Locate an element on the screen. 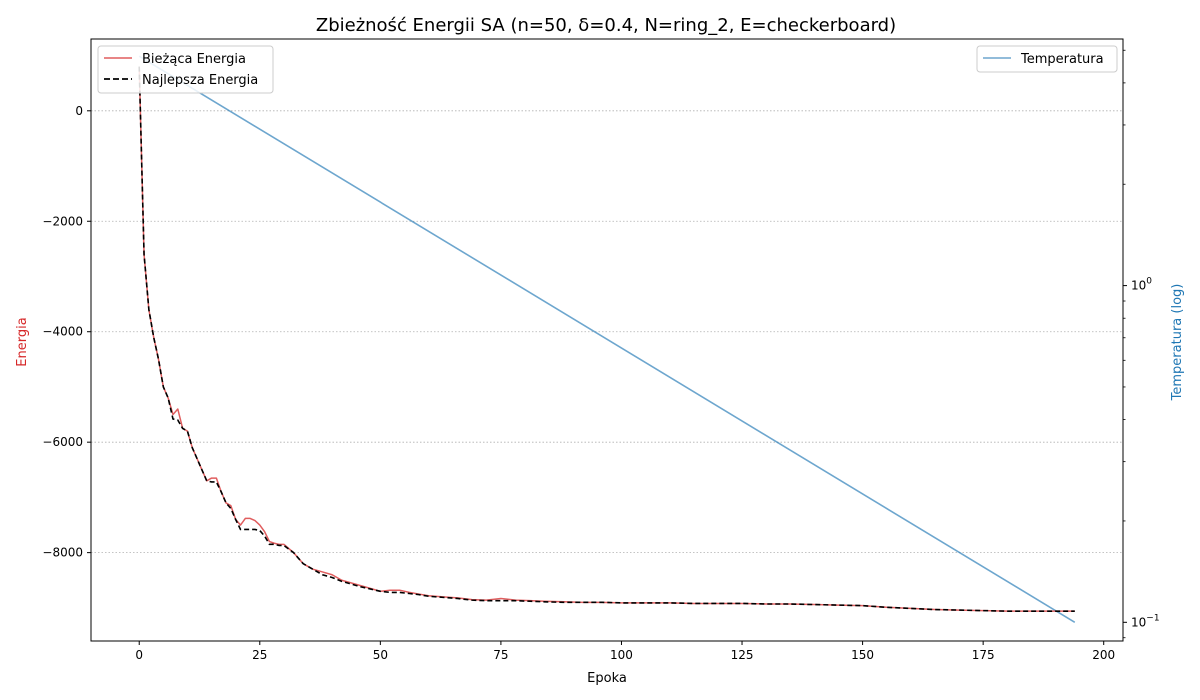 The height and width of the screenshot is (700, 1200). legend-temperature: Temperatura is located at coordinates (1047, 59).